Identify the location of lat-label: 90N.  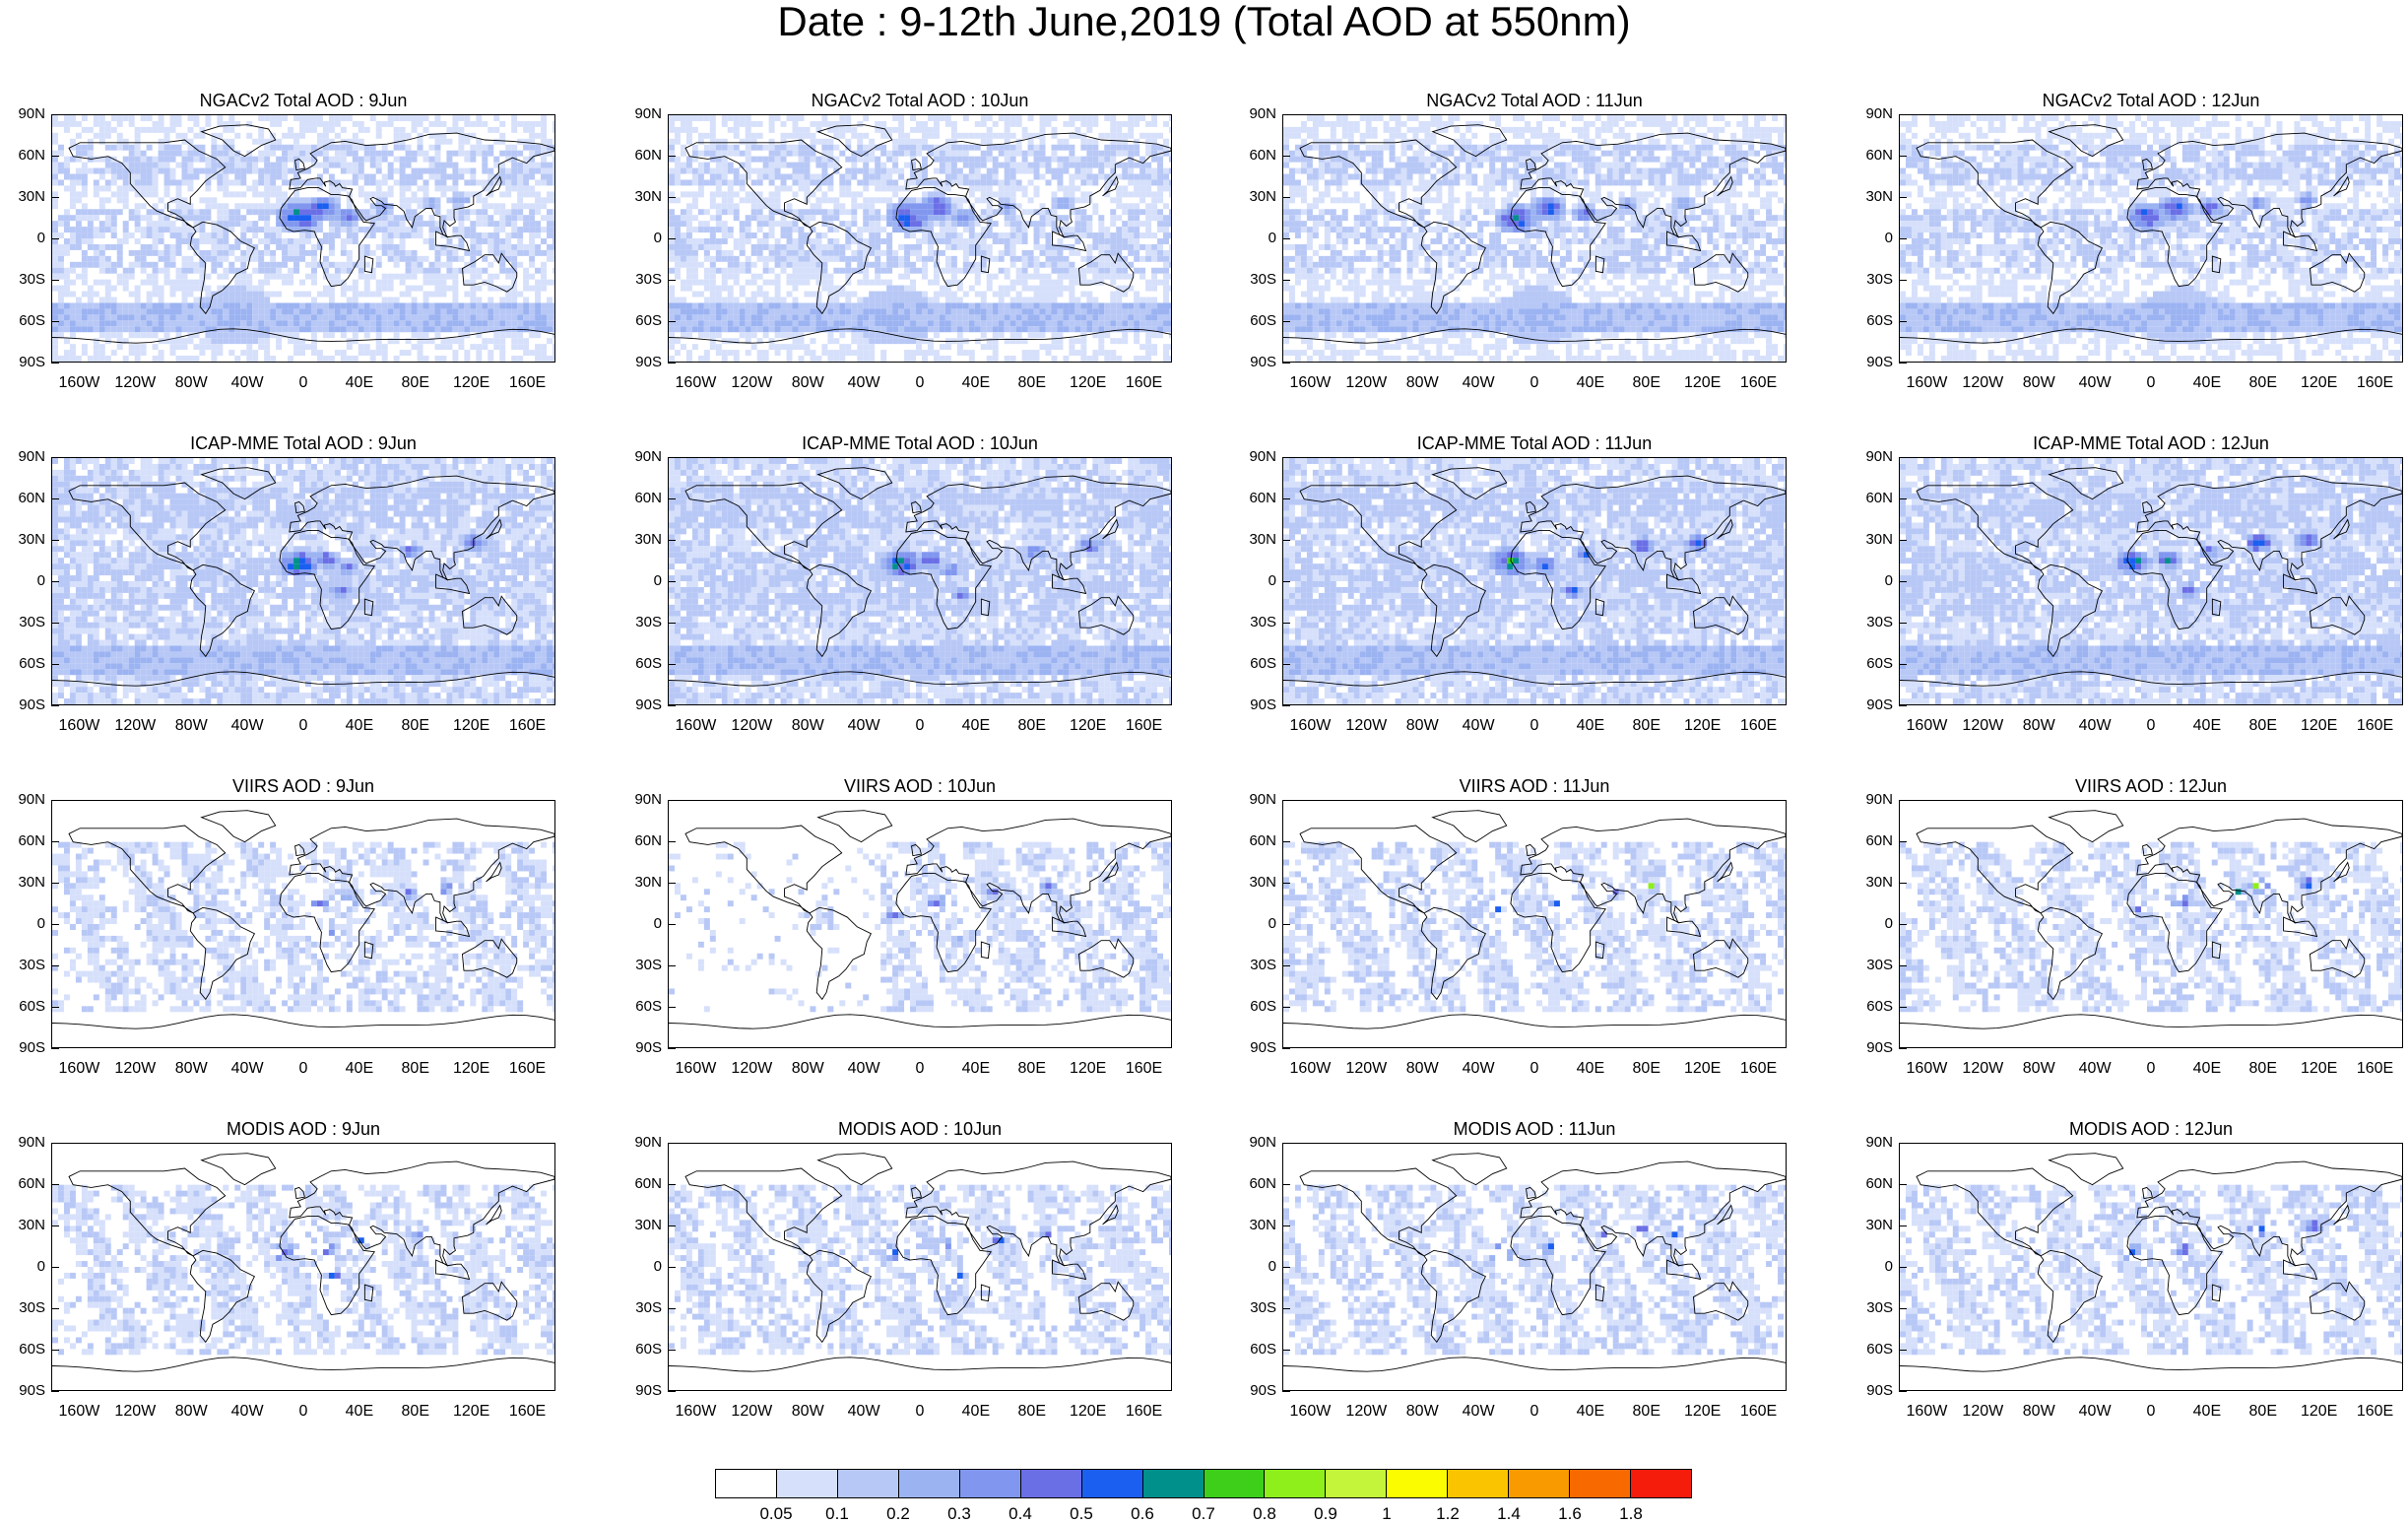
(1257, 457).